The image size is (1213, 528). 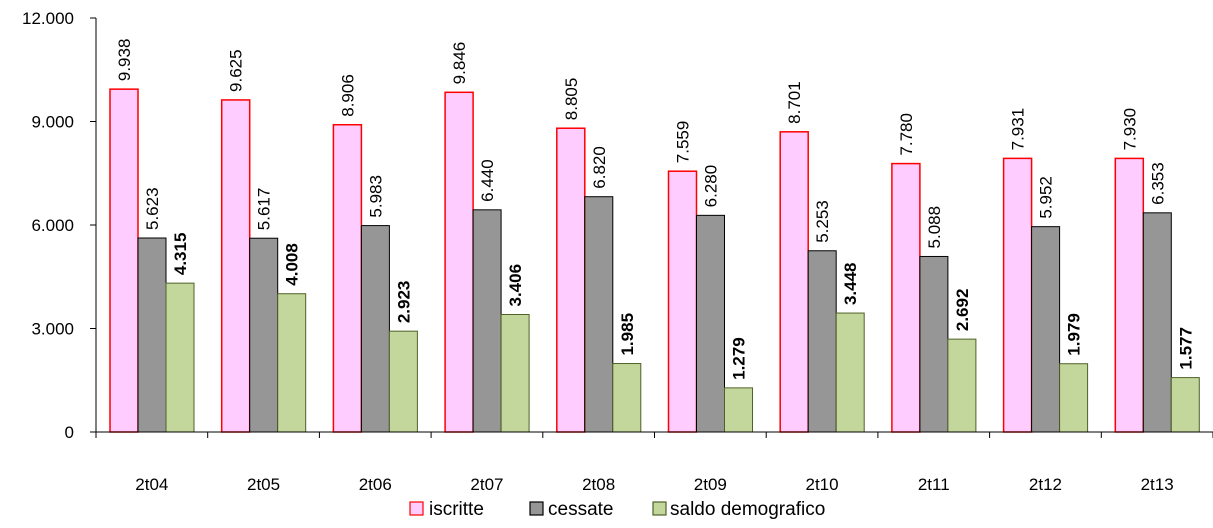 I want to click on bar-iscritte-2t13, so click(x=1129, y=295).